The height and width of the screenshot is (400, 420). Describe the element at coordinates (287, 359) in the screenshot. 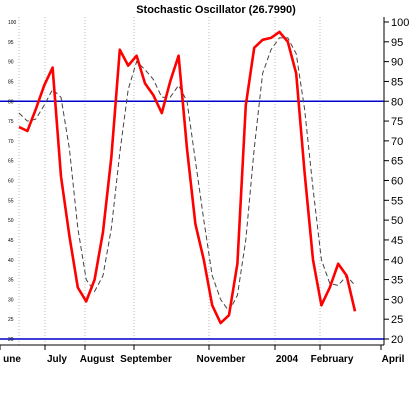

I see `x-tick-label: 2004` at that location.